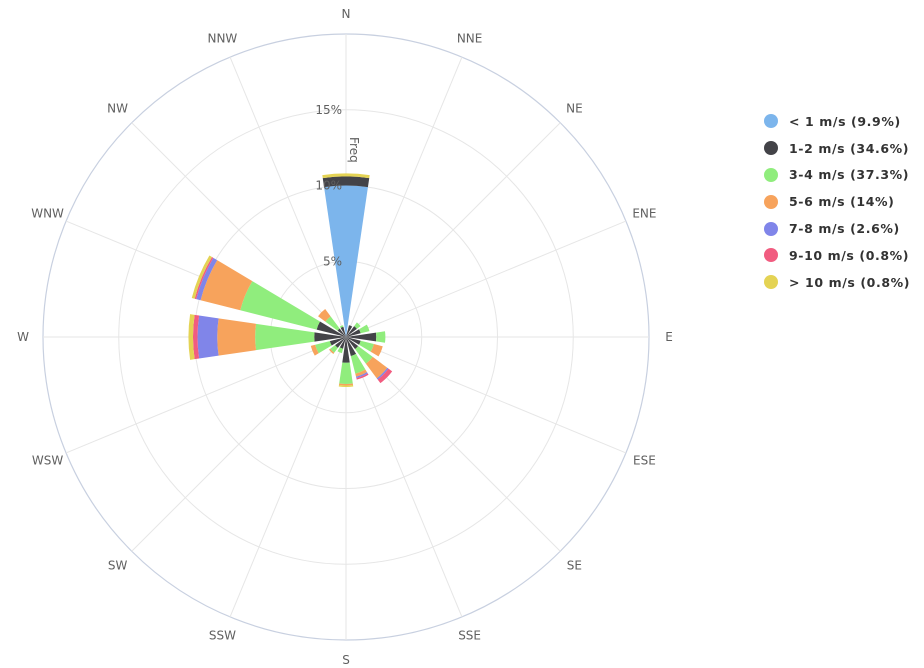  Describe the element at coordinates (574, 565) in the screenshot. I see `direction-label: SE` at that location.